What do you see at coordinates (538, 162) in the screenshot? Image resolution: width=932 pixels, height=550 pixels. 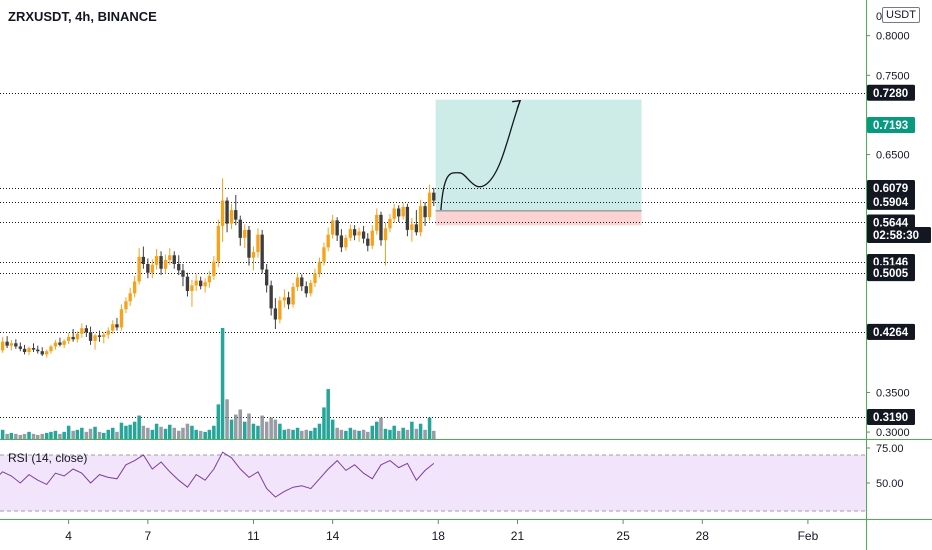 I see `position-tool` at bounding box center [538, 162].